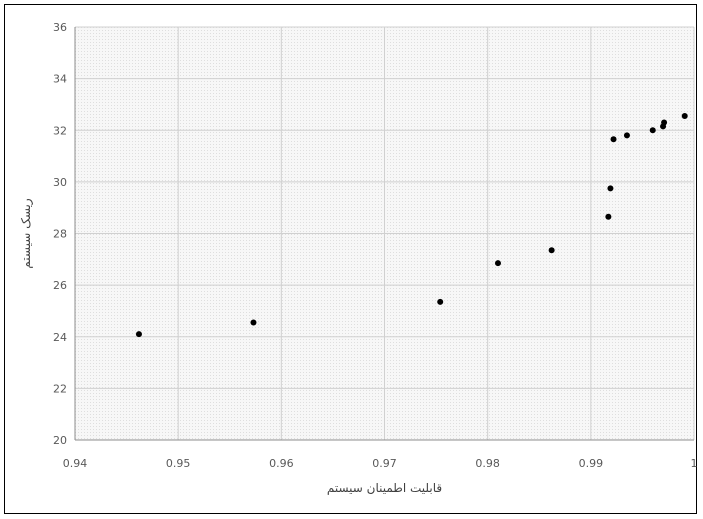 The image size is (703, 519). What do you see at coordinates (60, 130) in the screenshot?
I see `y-tick-label: 32` at bounding box center [60, 130].